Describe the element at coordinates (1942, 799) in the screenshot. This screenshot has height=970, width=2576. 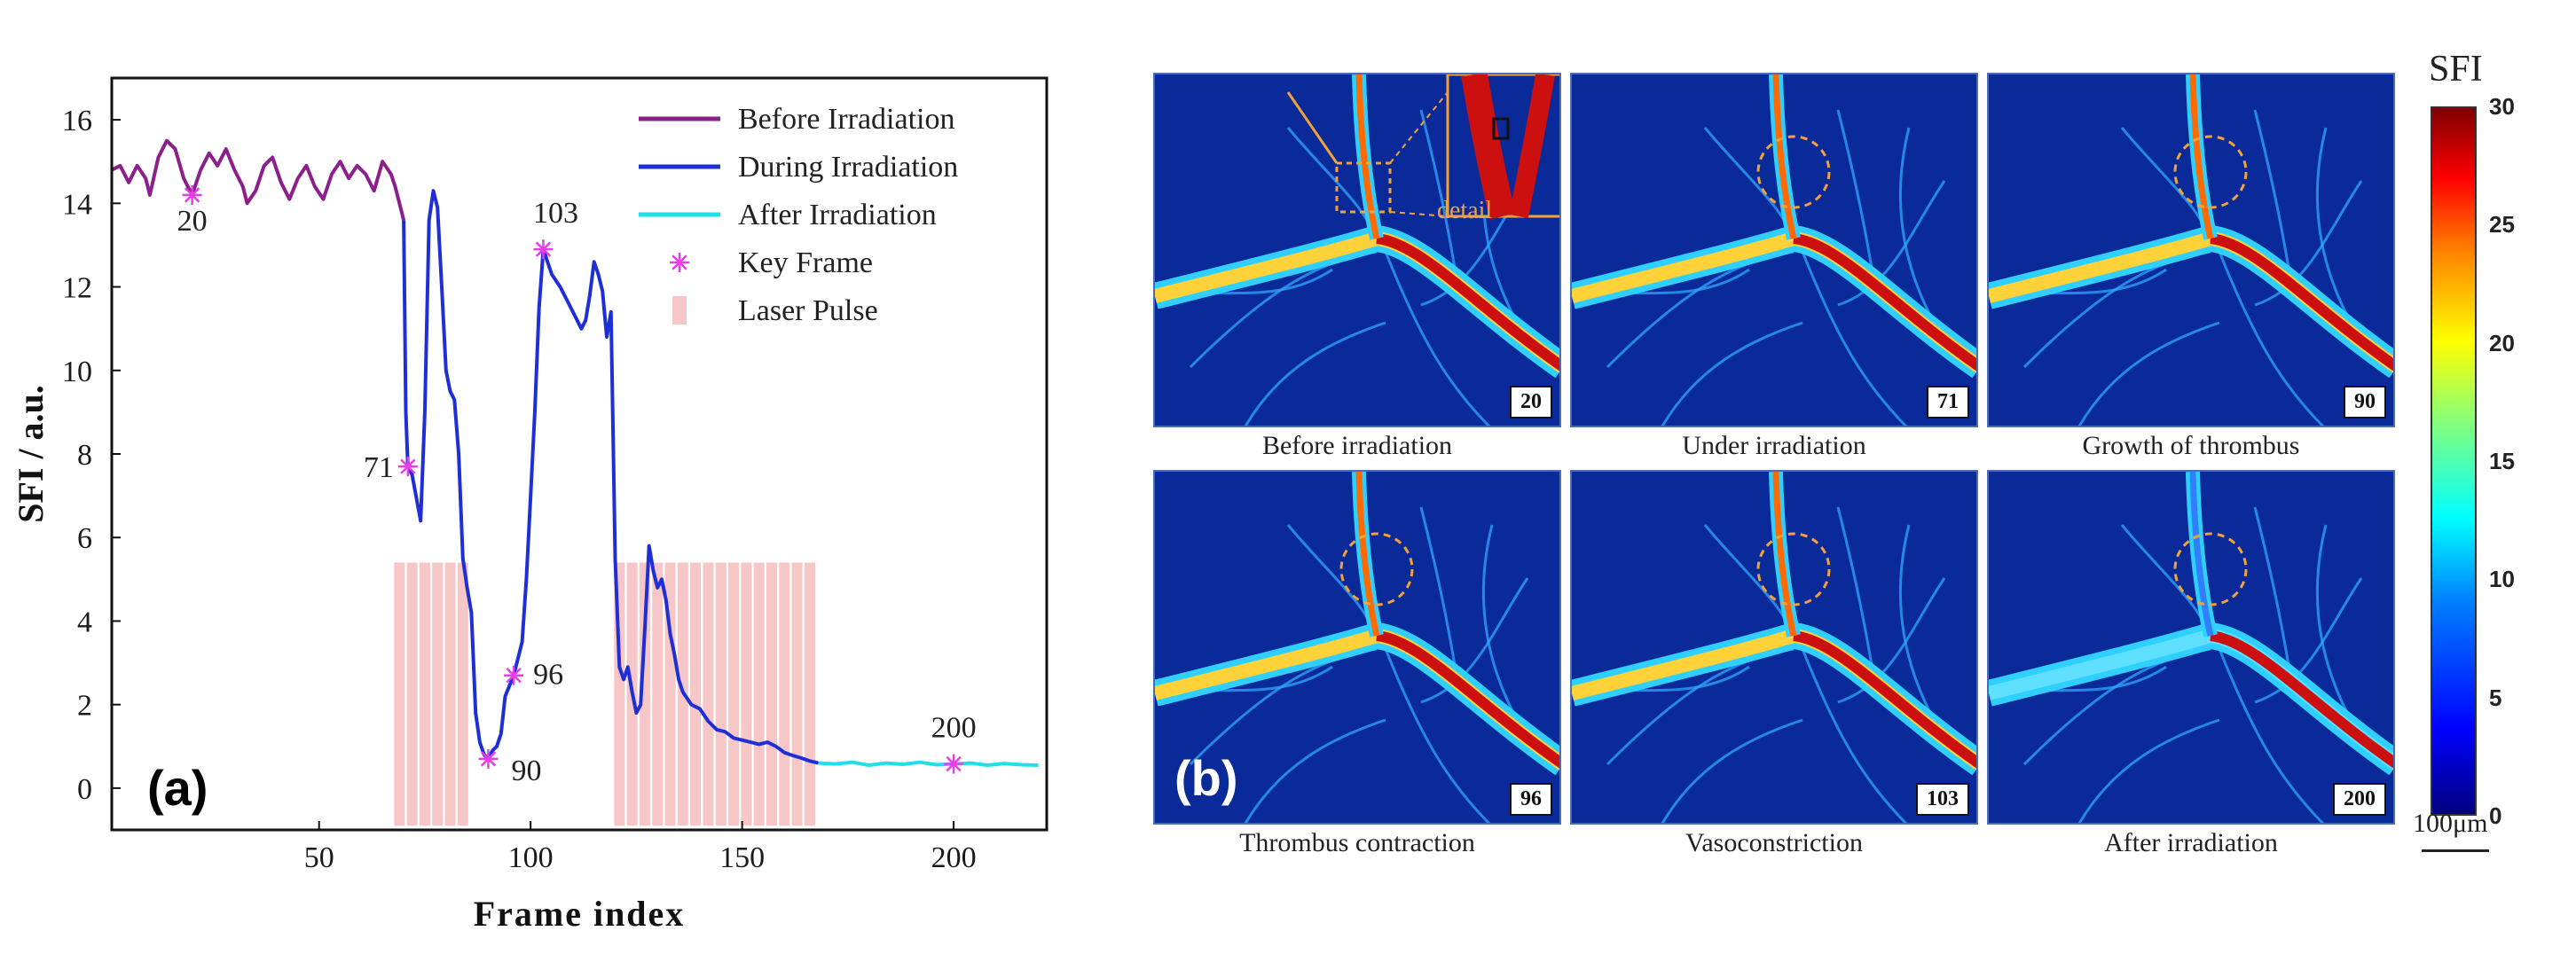
I see `frame-number: 103` at that location.